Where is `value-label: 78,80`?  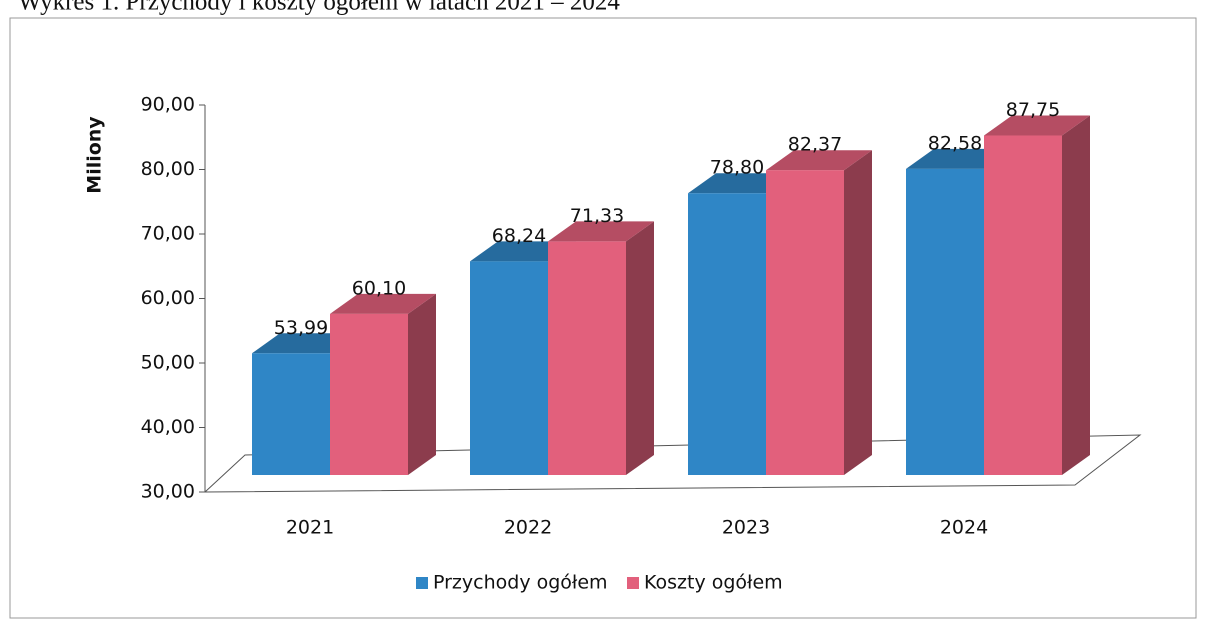
value-label: 78,80 is located at coordinates (737, 168).